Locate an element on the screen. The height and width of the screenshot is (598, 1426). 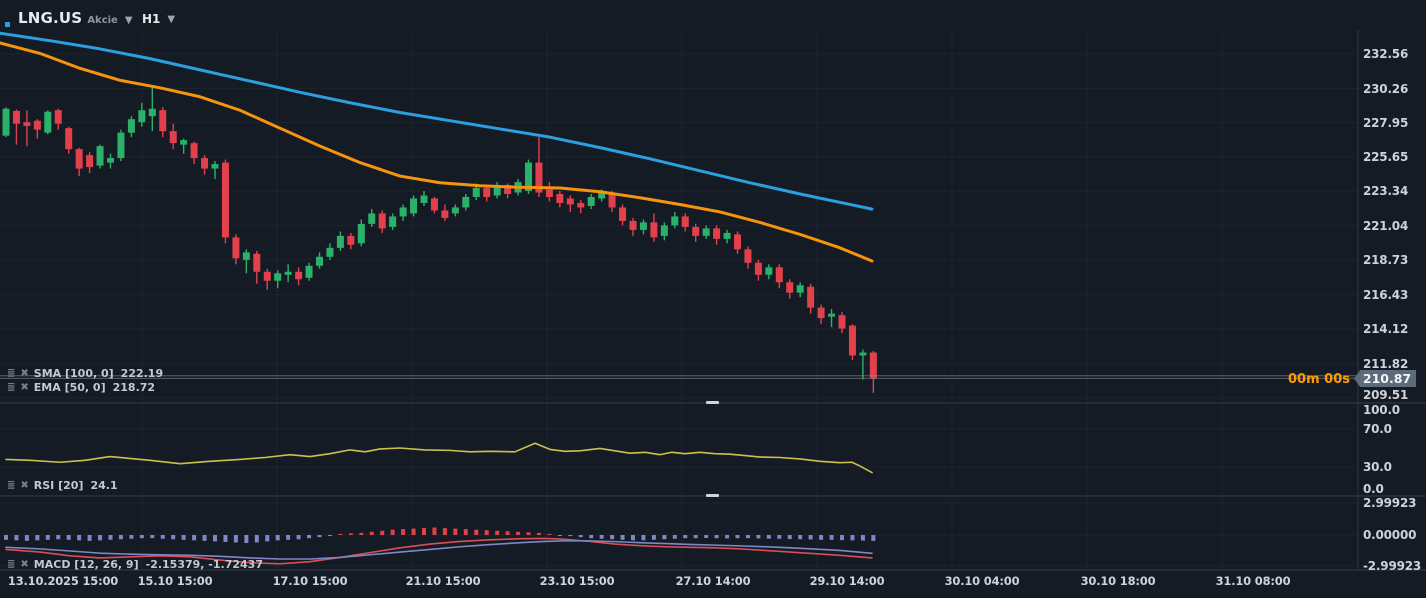
macd-panel-resize-handle is located at coordinates (712, 495).